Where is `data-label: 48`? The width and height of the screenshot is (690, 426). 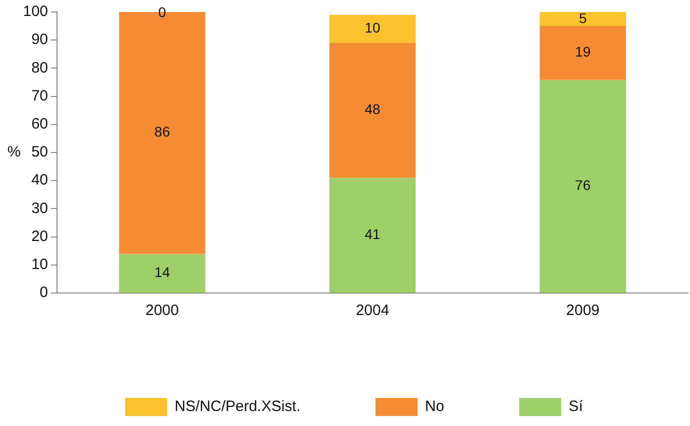 data-label: 48 is located at coordinates (372, 109).